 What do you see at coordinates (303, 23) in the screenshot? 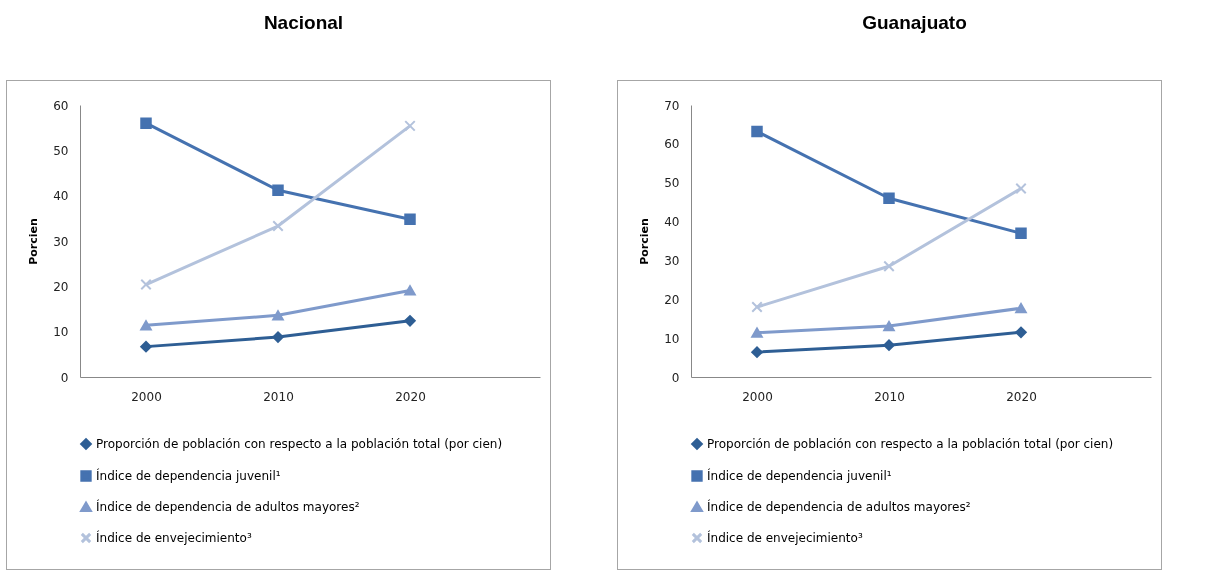
I see `chart-title: Nacional` at bounding box center [303, 23].